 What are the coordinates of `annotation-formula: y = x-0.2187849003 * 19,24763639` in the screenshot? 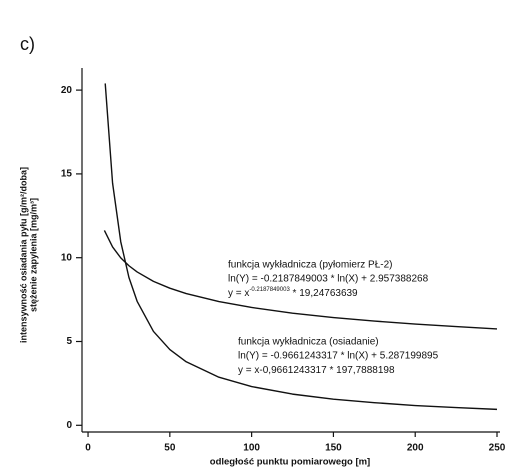 It's located at (293, 293).